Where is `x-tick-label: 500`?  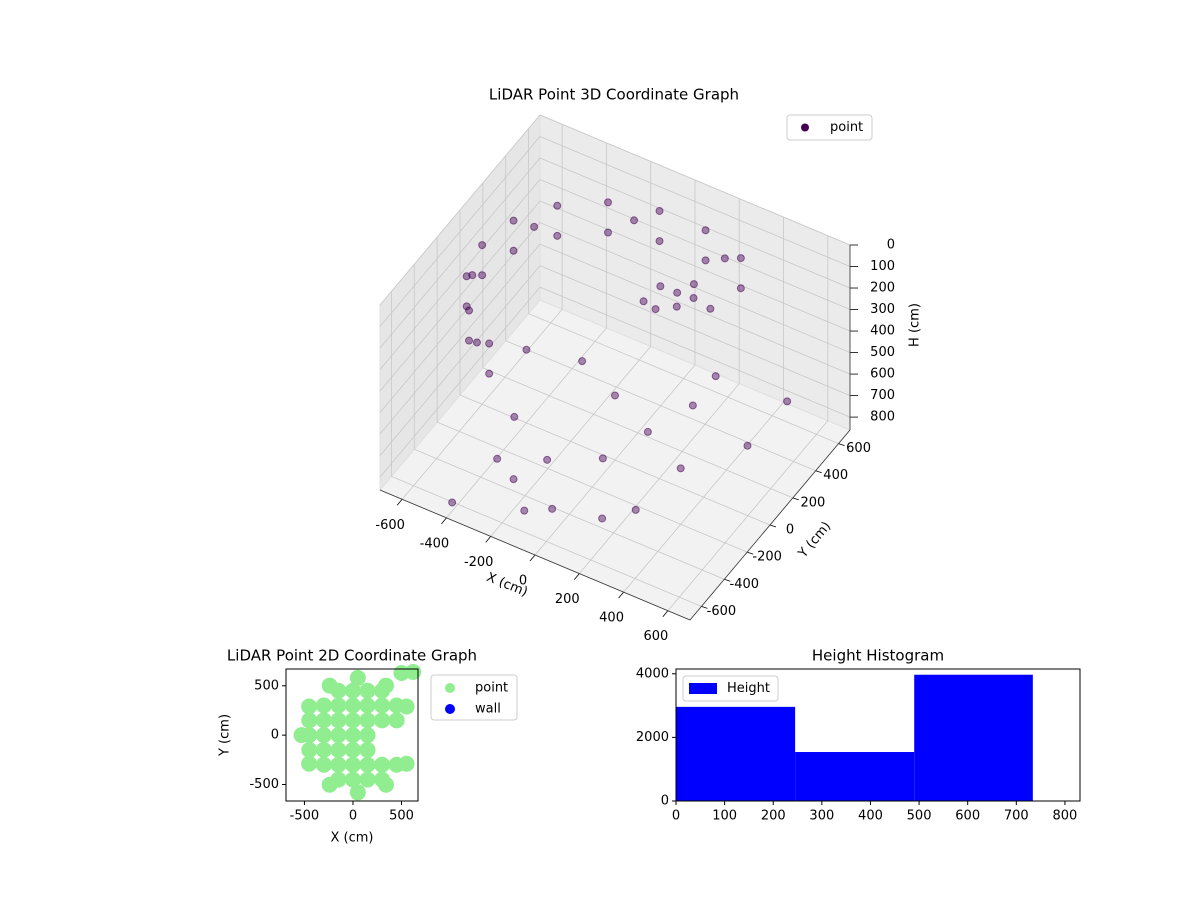 x-tick-label: 500 is located at coordinates (919, 816).